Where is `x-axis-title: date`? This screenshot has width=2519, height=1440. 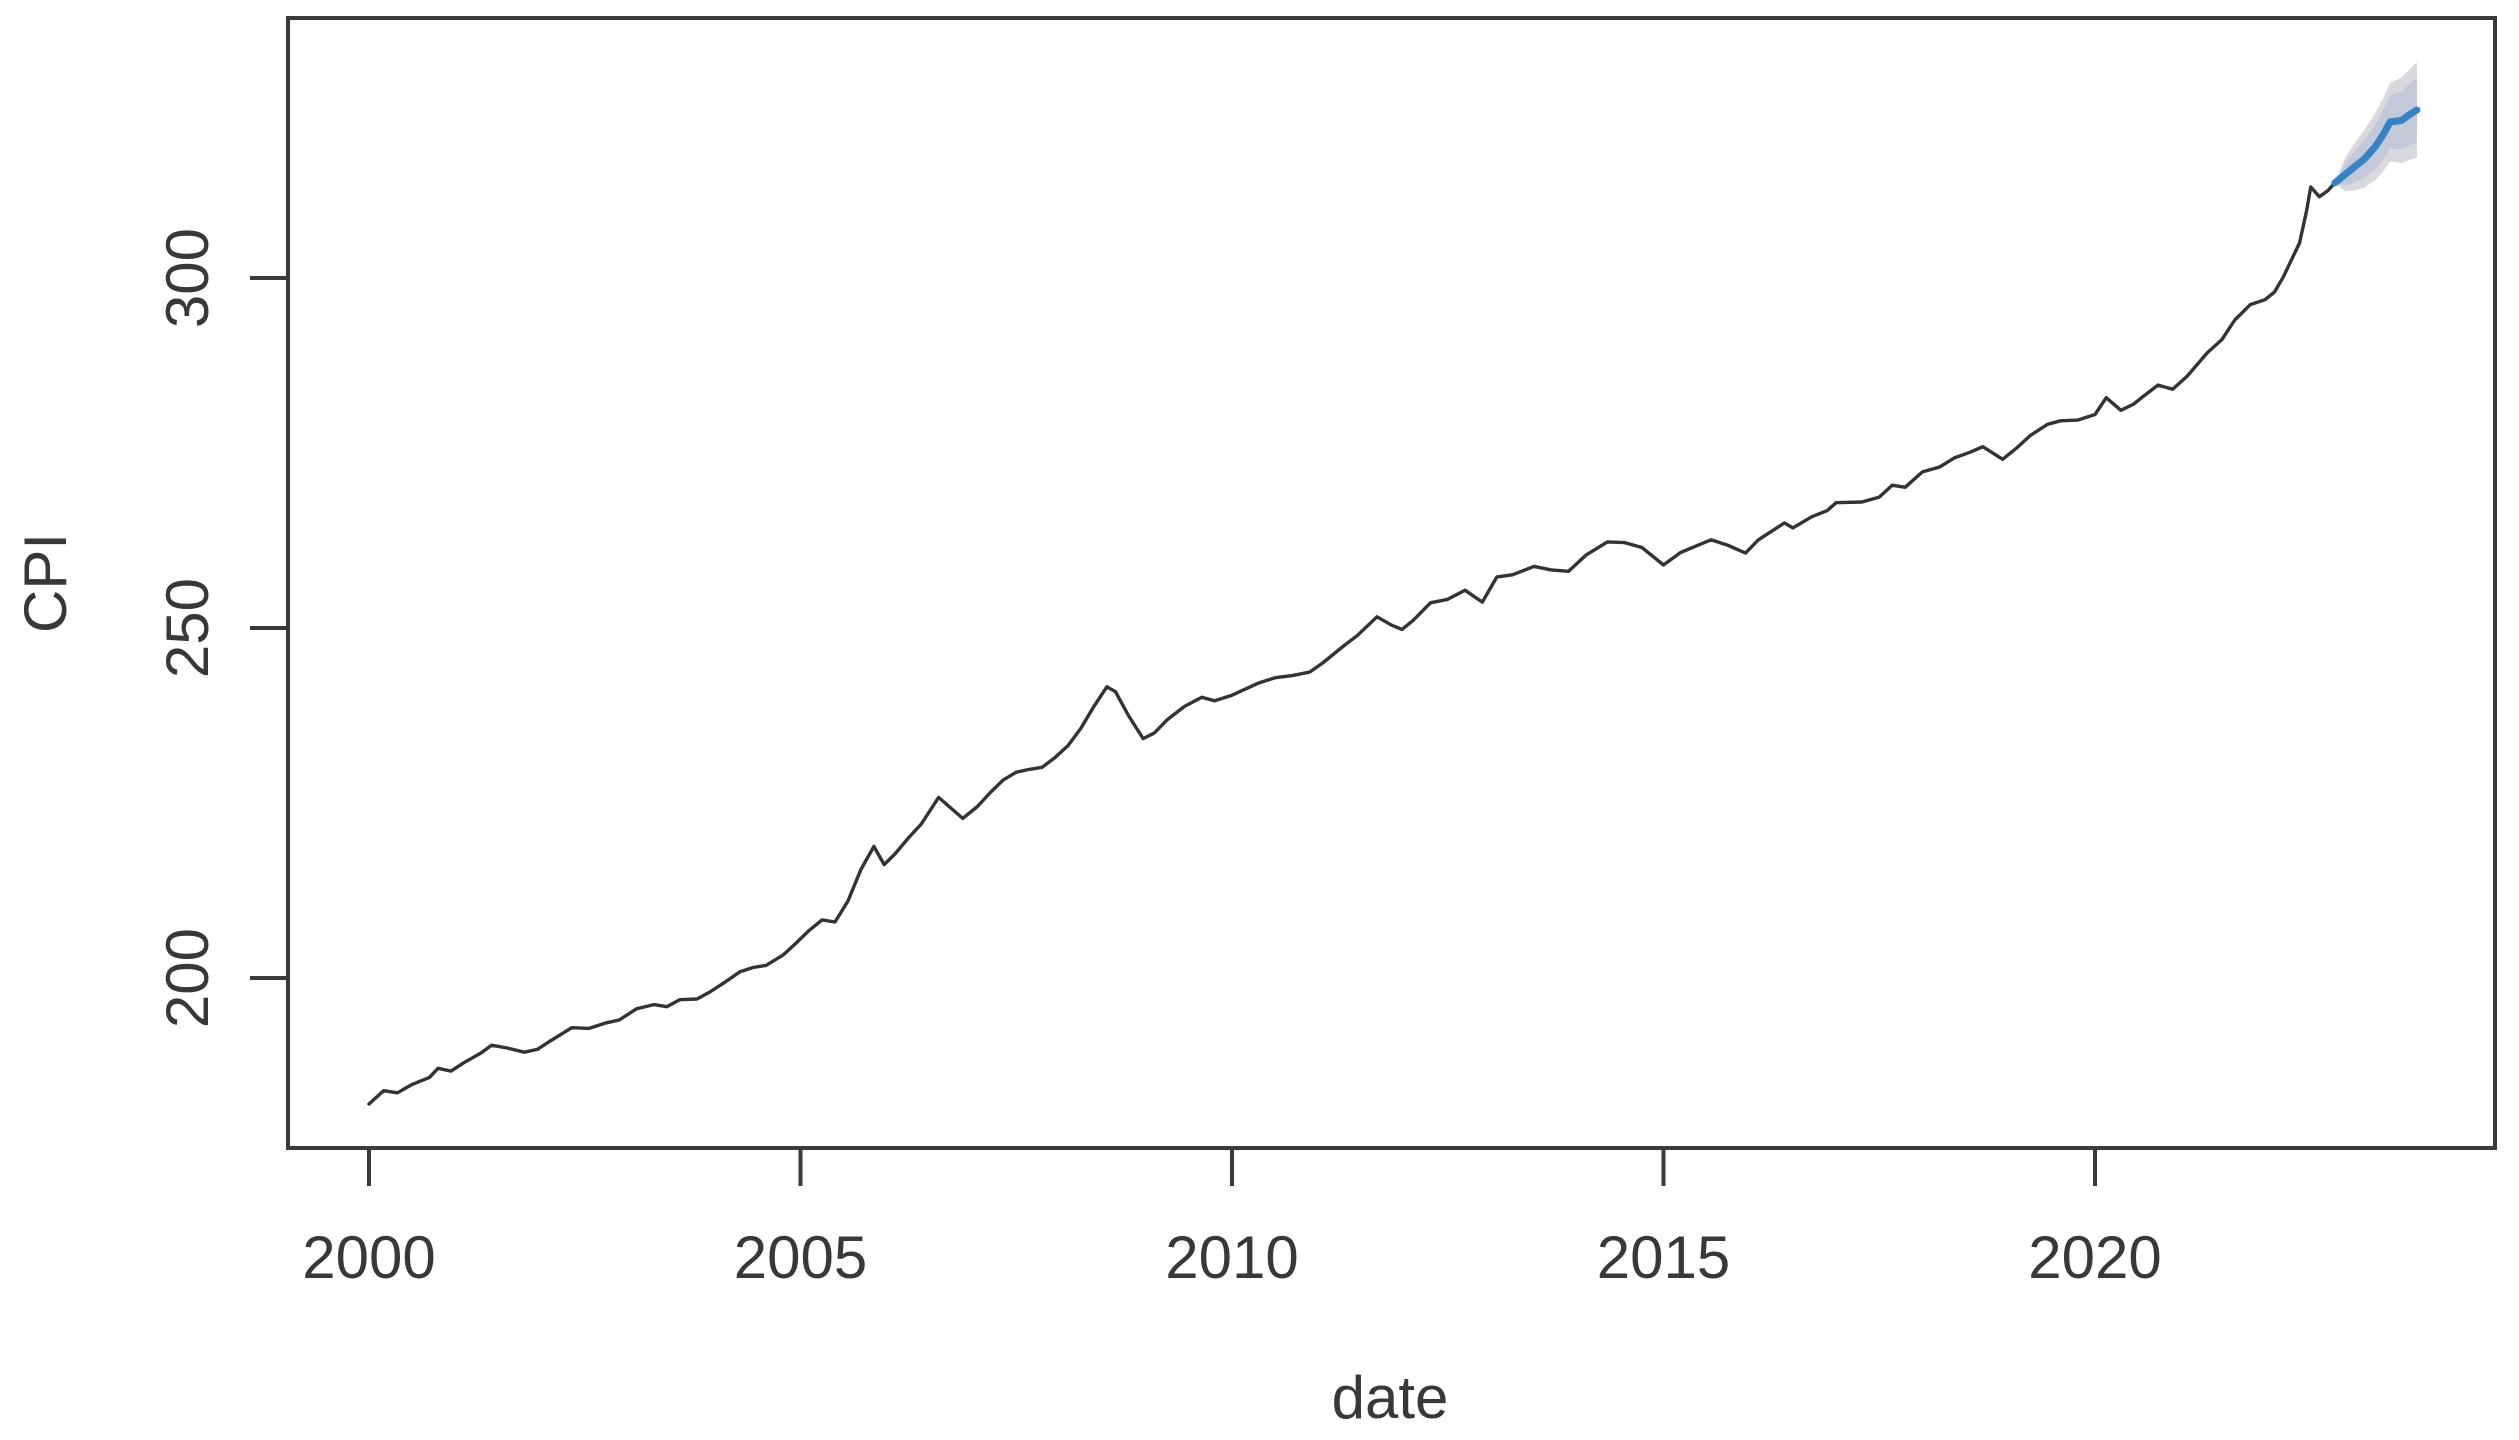 x-axis-title: date is located at coordinates (1390, 1397).